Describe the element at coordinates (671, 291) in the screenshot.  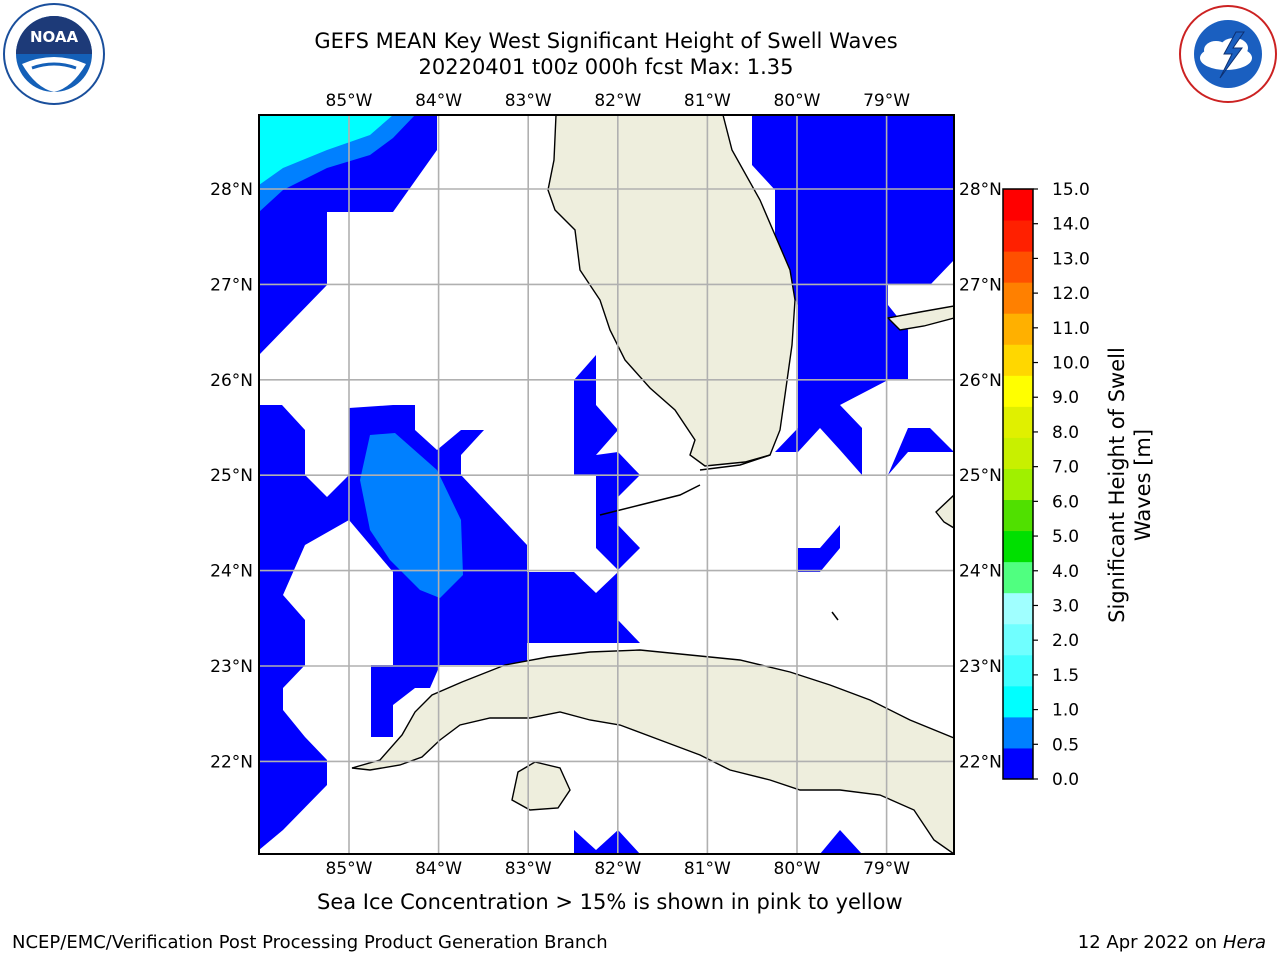
I see `land-florida` at that location.